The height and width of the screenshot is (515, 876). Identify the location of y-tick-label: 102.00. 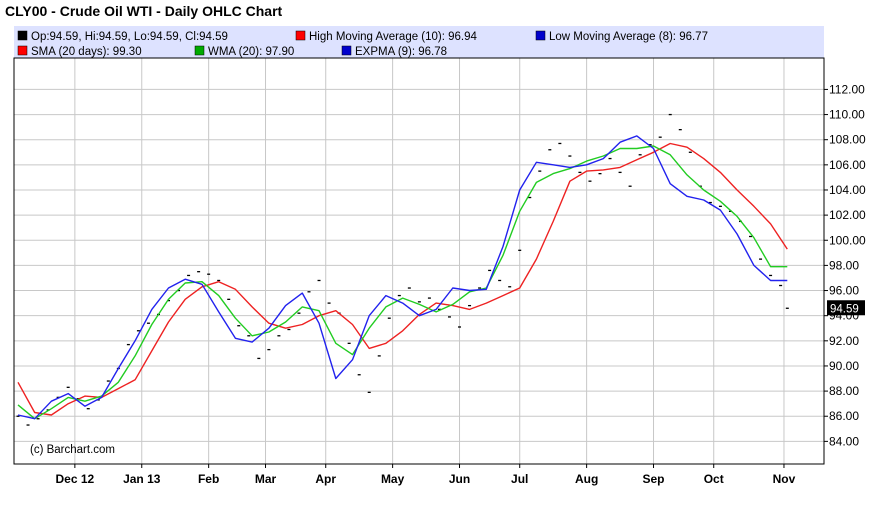
(847, 215).